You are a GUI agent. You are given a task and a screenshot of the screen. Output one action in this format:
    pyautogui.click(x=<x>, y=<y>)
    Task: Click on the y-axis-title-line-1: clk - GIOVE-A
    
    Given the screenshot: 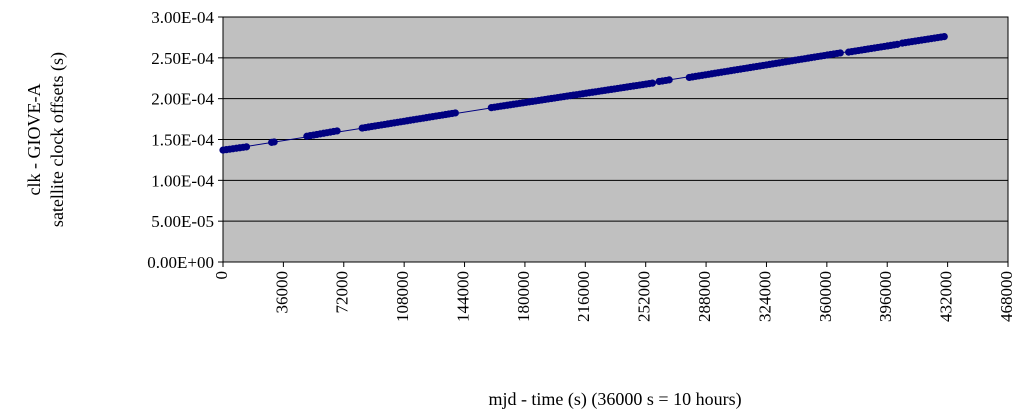 What is the action you would take?
    pyautogui.click(x=34, y=140)
    